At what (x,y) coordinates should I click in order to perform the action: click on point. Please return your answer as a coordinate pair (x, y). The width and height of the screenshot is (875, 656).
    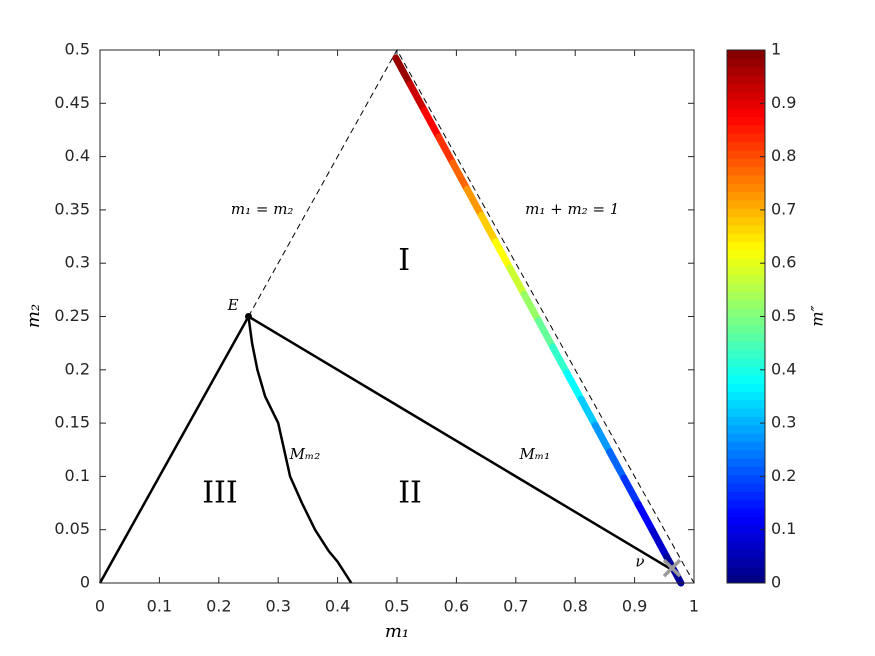
    Looking at the image, I should click on (248, 316).